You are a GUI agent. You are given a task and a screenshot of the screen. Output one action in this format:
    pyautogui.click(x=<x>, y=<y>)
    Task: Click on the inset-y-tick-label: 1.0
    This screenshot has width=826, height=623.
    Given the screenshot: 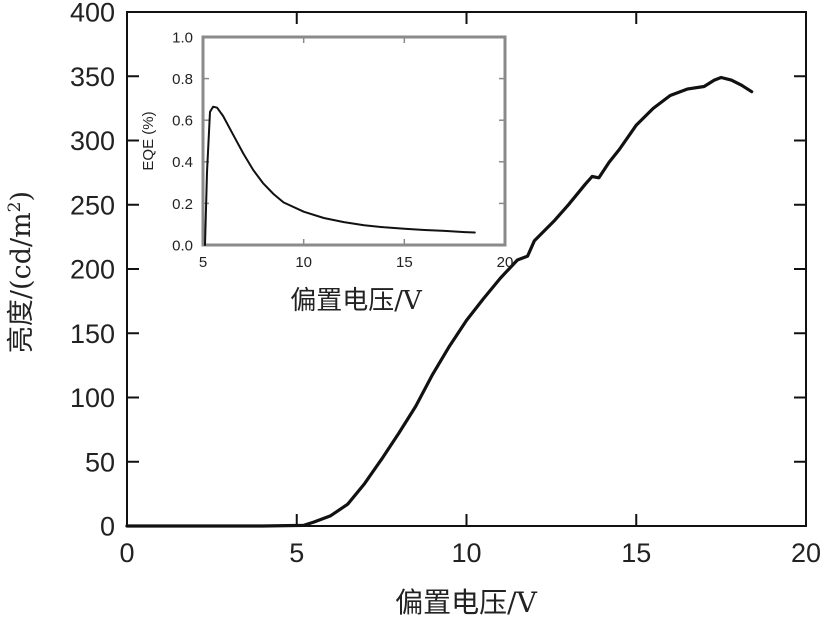 What is the action you would take?
    pyautogui.click(x=182, y=37)
    